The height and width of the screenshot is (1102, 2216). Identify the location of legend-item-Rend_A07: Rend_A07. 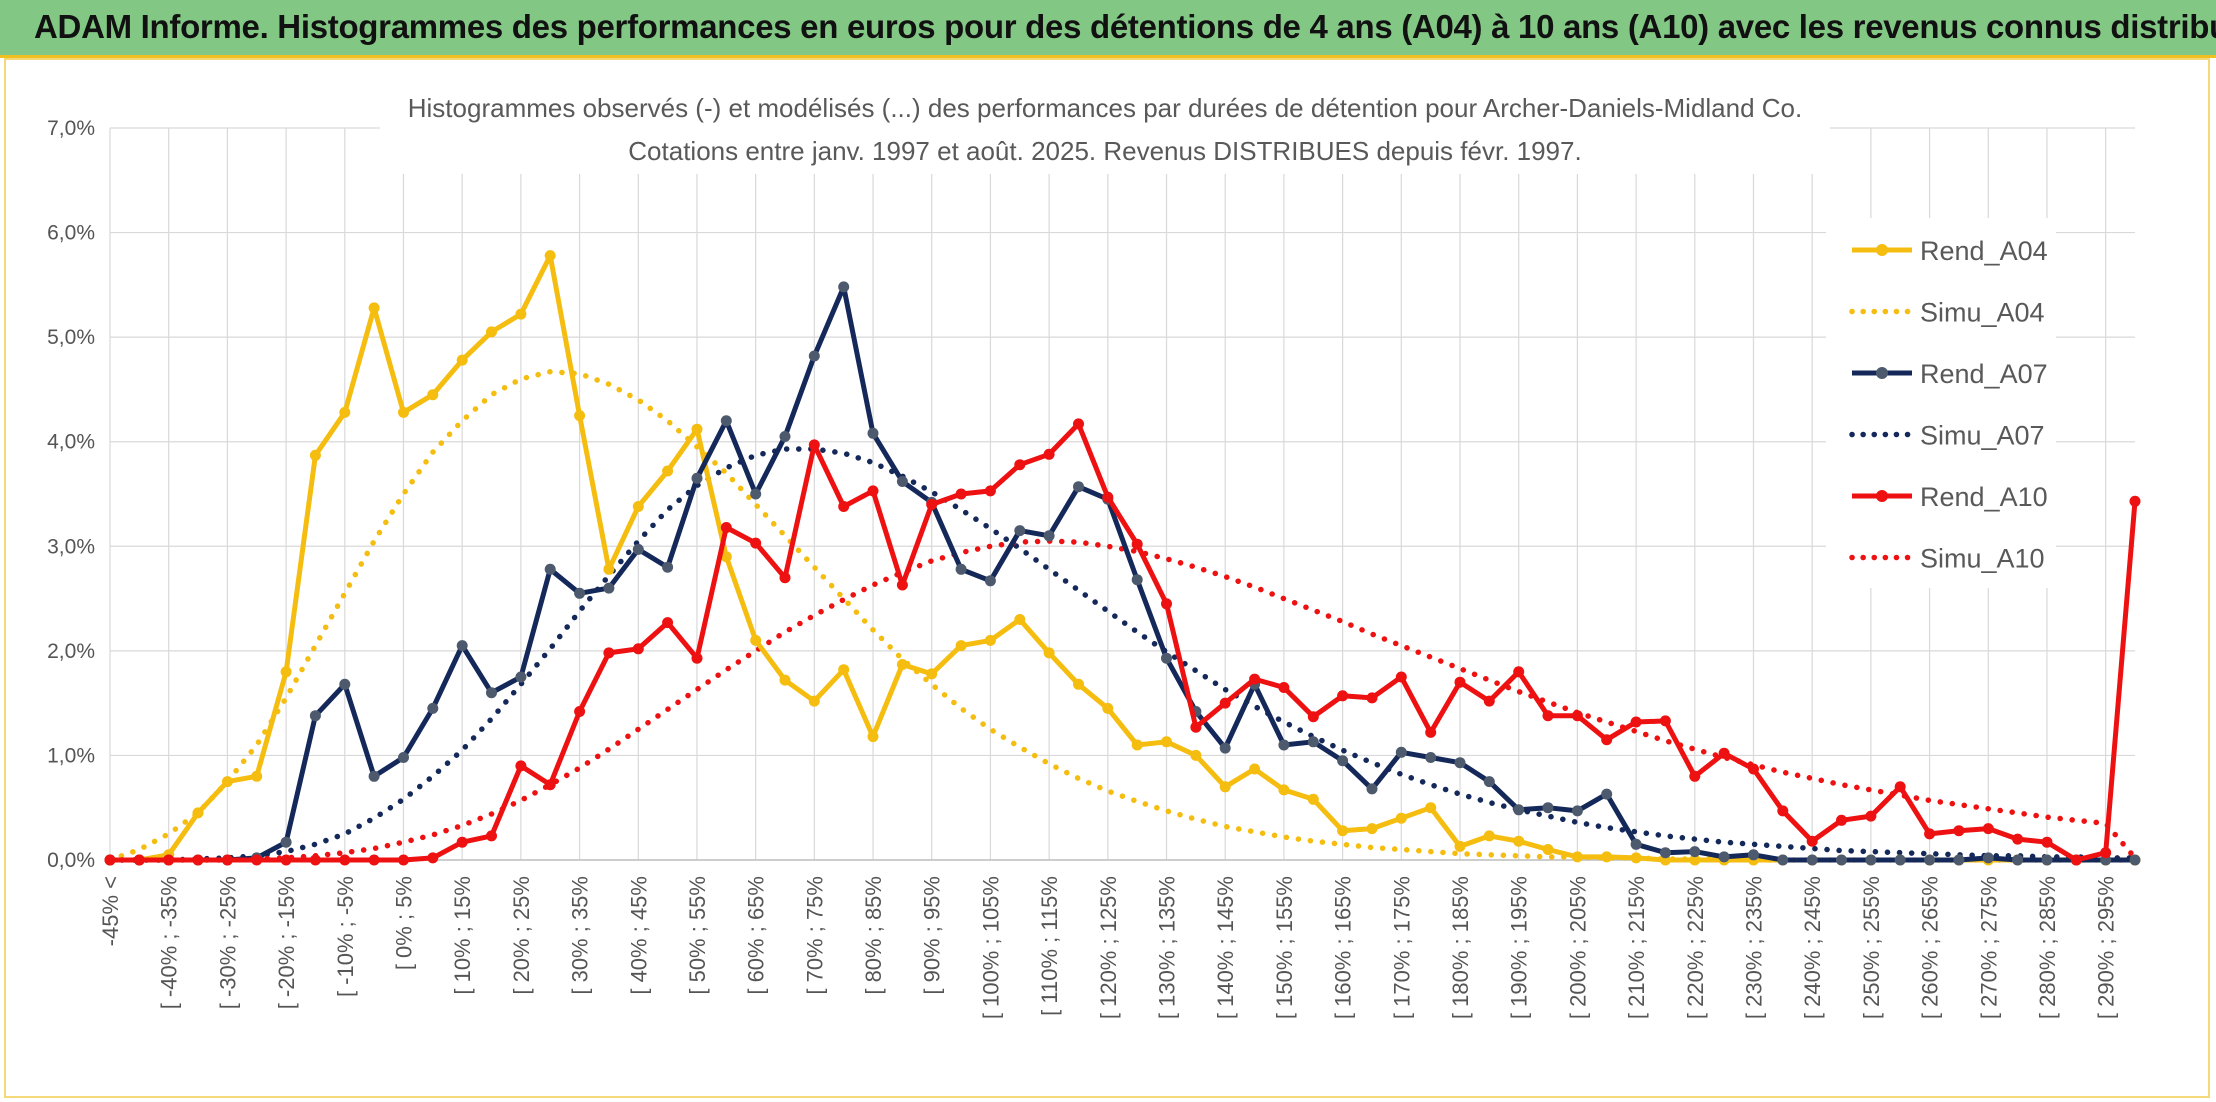
(1950, 374).